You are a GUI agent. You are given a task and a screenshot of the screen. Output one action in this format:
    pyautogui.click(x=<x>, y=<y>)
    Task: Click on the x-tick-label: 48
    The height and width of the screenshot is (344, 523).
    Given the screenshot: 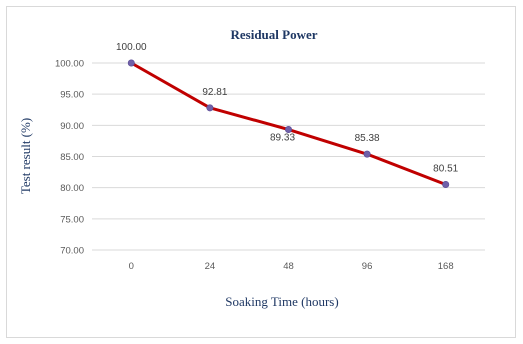 What is the action you would take?
    pyautogui.click(x=288, y=266)
    